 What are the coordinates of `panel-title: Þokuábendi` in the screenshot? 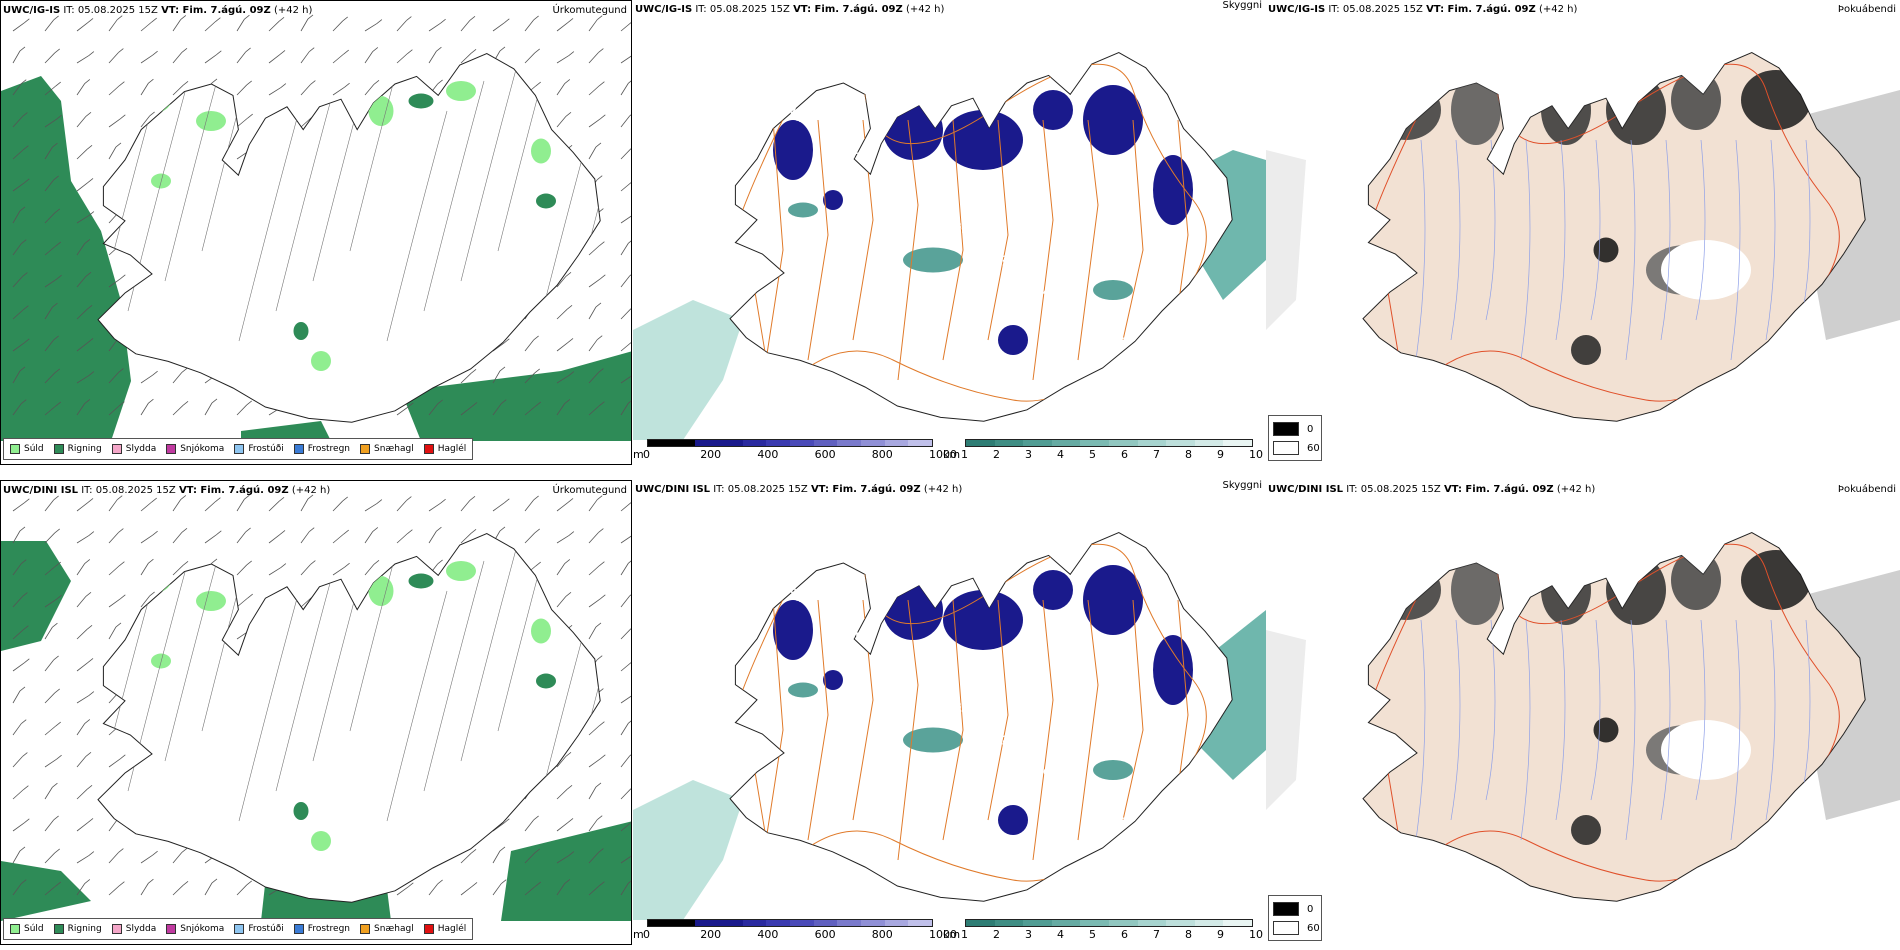 It's located at (1866, 9).